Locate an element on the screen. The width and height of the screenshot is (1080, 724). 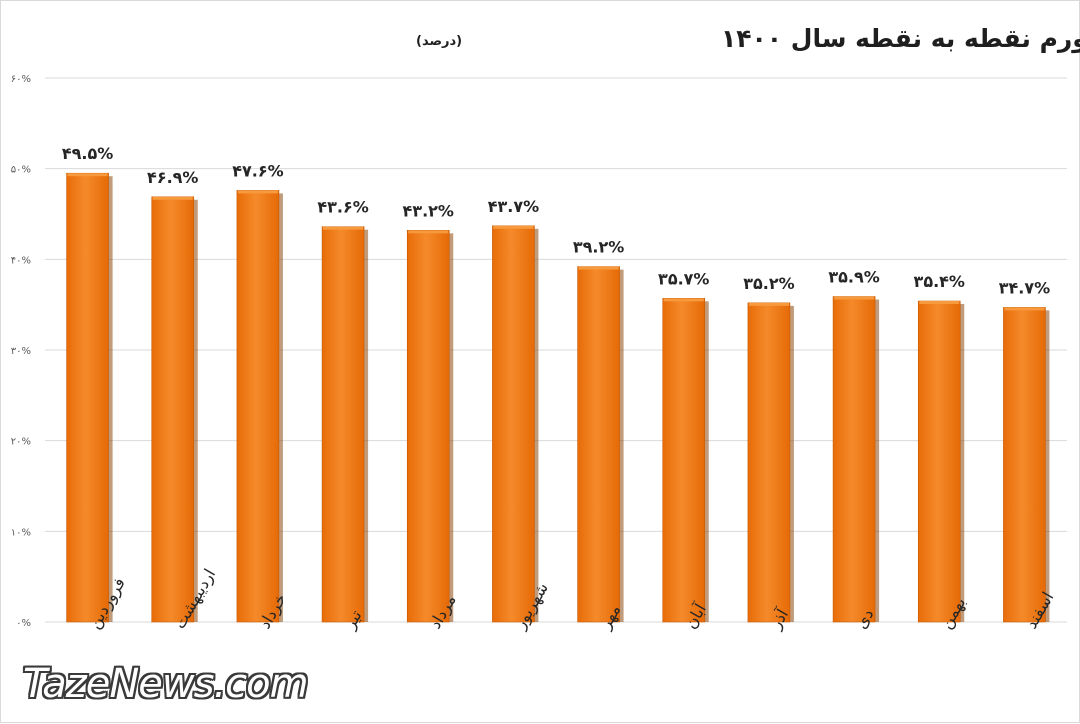
data-label: ۴۶.۹% is located at coordinates (172, 177).